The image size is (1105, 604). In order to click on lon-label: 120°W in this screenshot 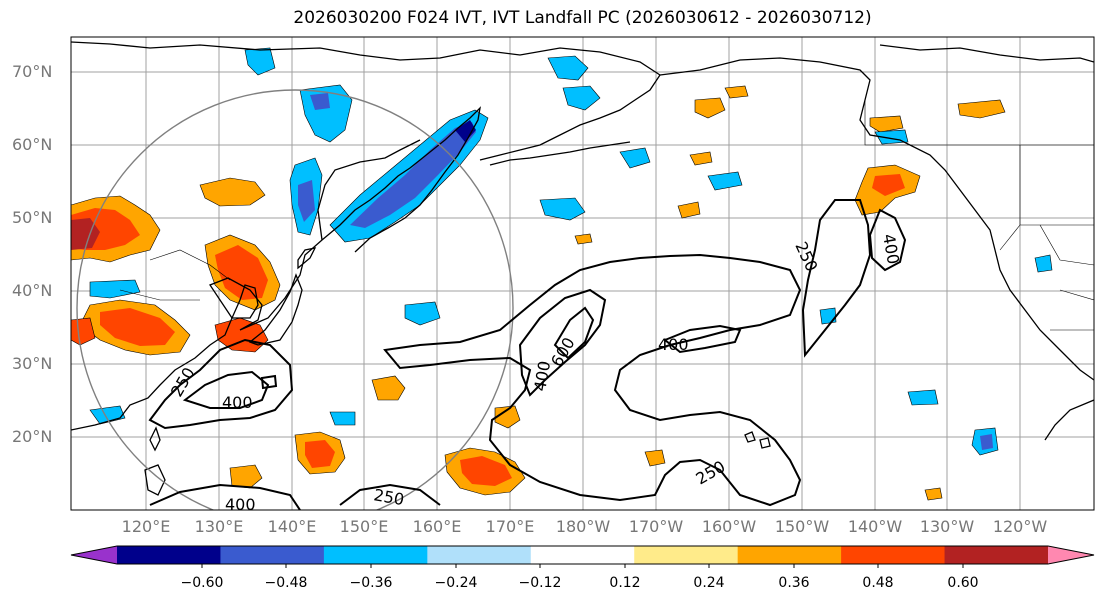, I will do `click(1020, 526)`.